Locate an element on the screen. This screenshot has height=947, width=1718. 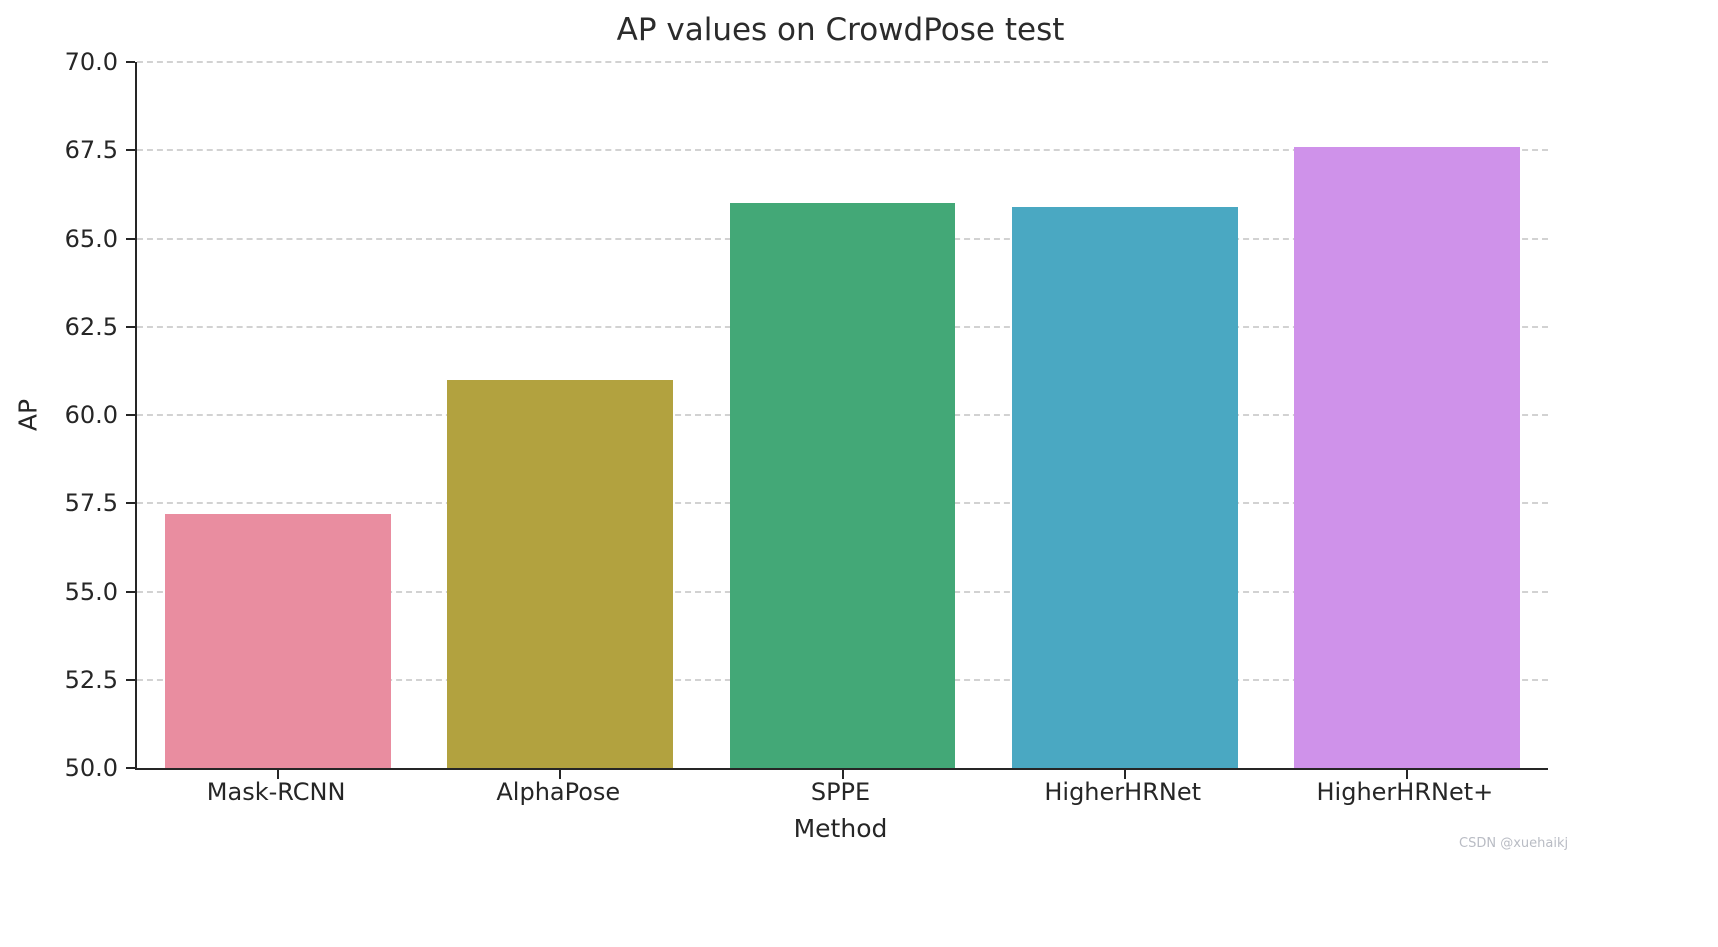
watermark: CSDN @xuehaikj is located at coordinates (1514, 843).